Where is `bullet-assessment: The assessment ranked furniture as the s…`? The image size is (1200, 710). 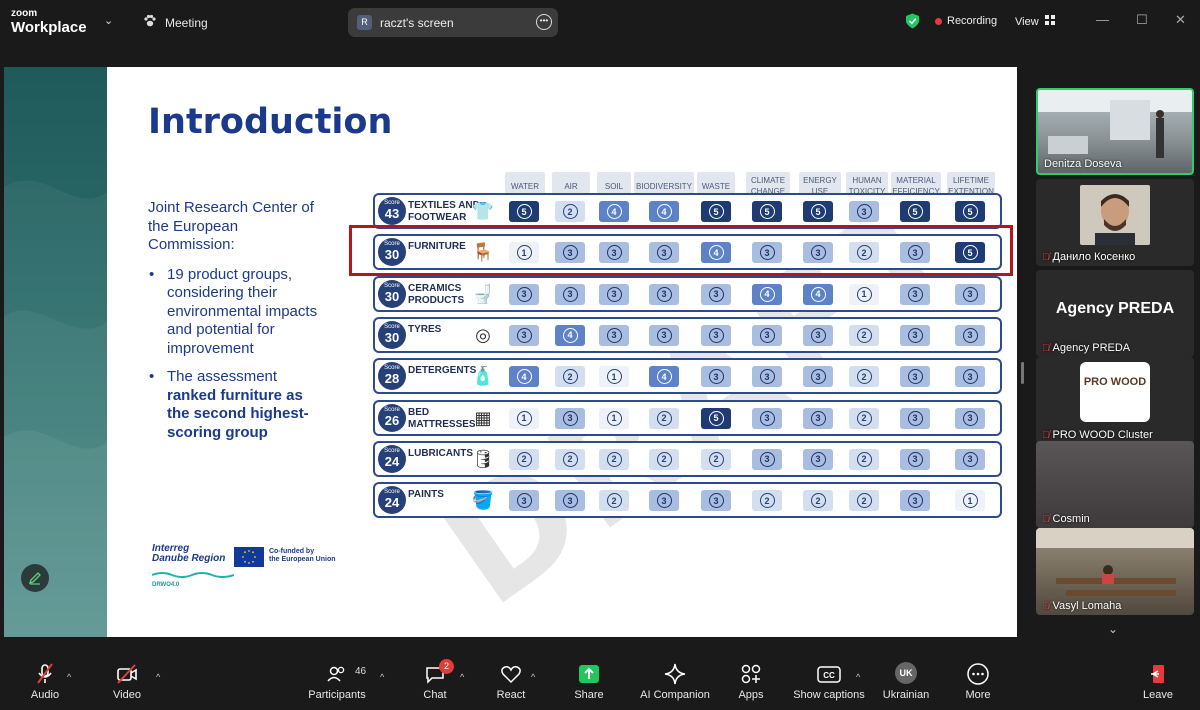
bullet-assessment: The assessment ranked furniture as the s… is located at coordinates (233, 405).